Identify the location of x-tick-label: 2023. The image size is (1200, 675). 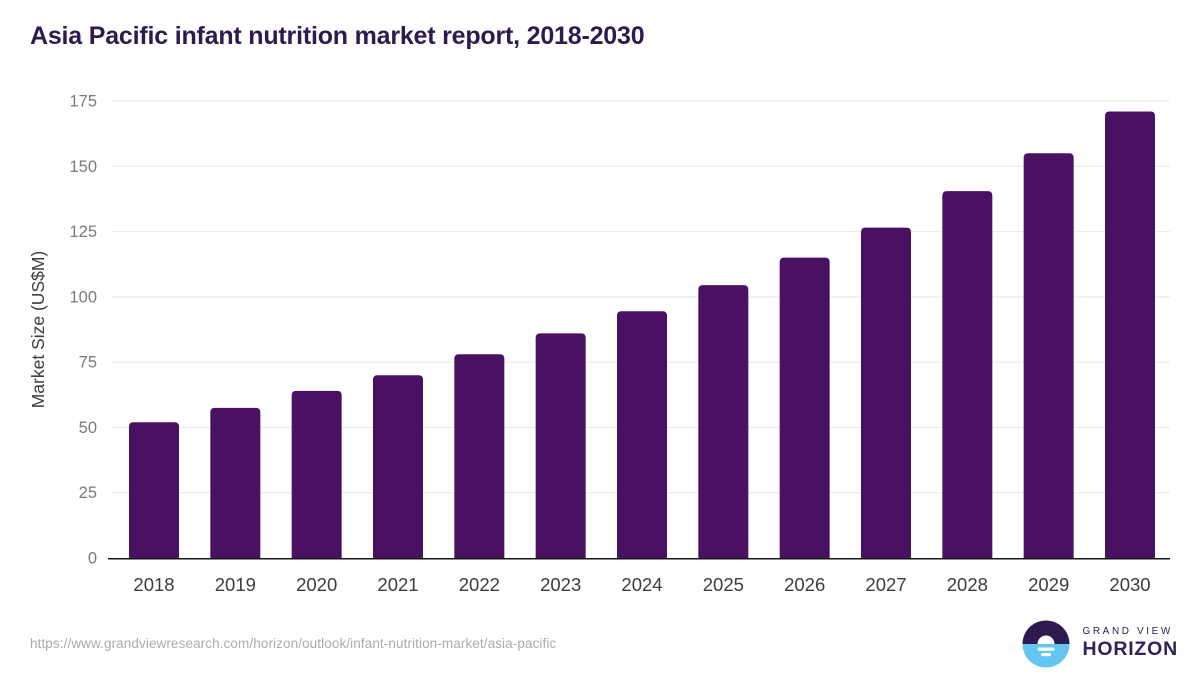
(560, 584).